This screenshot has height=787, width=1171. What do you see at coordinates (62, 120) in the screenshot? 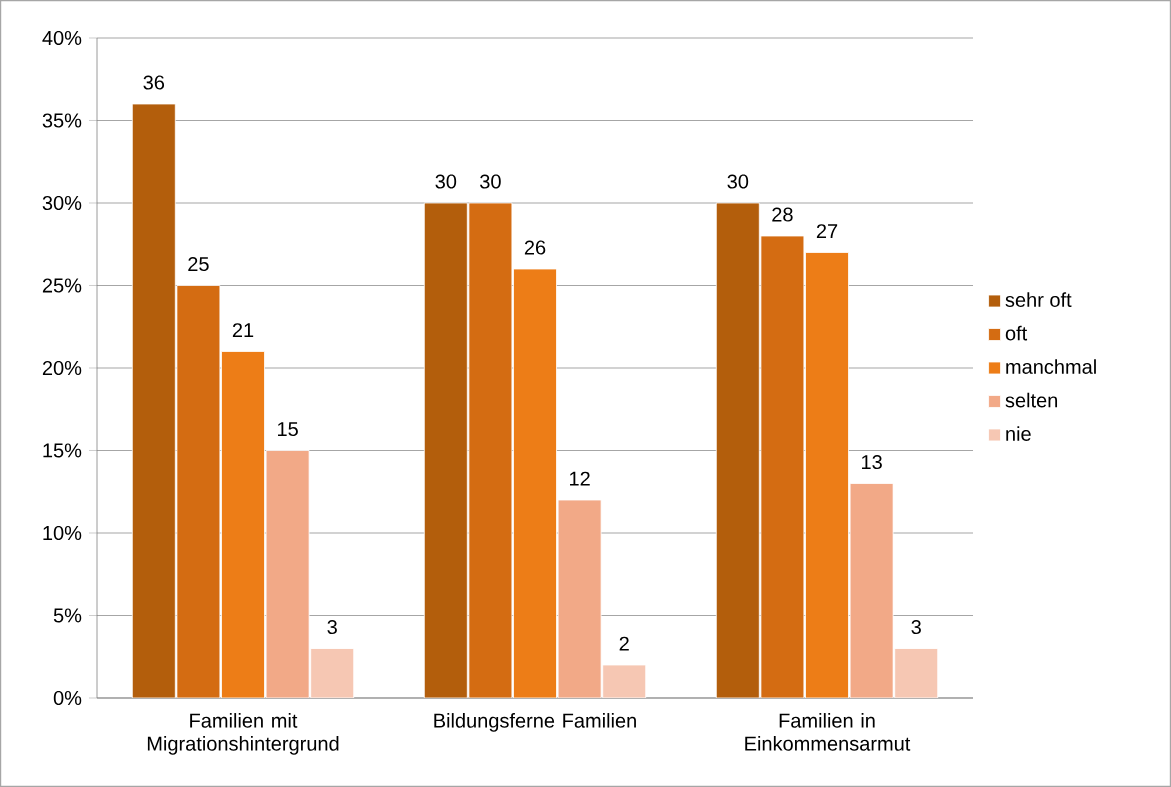
I see `y-tick-label: 35%` at bounding box center [62, 120].